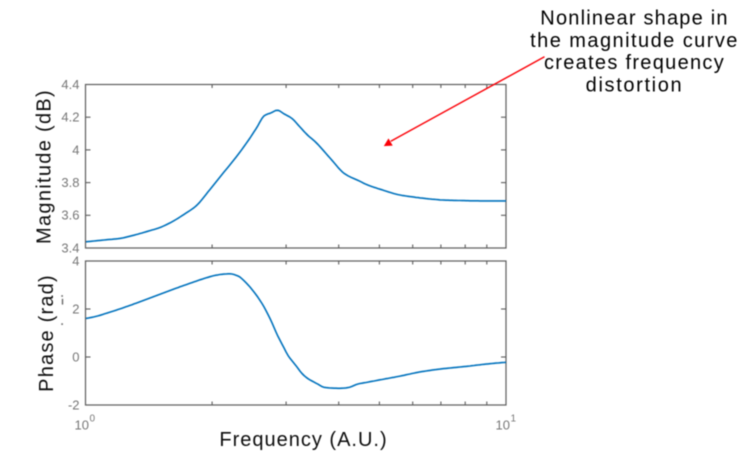 The width and height of the screenshot is (749, 464). What do you see at coordinates (74, 404) in the screenshot?
I see `svg-text: -2` at bounding box center [74, 404].